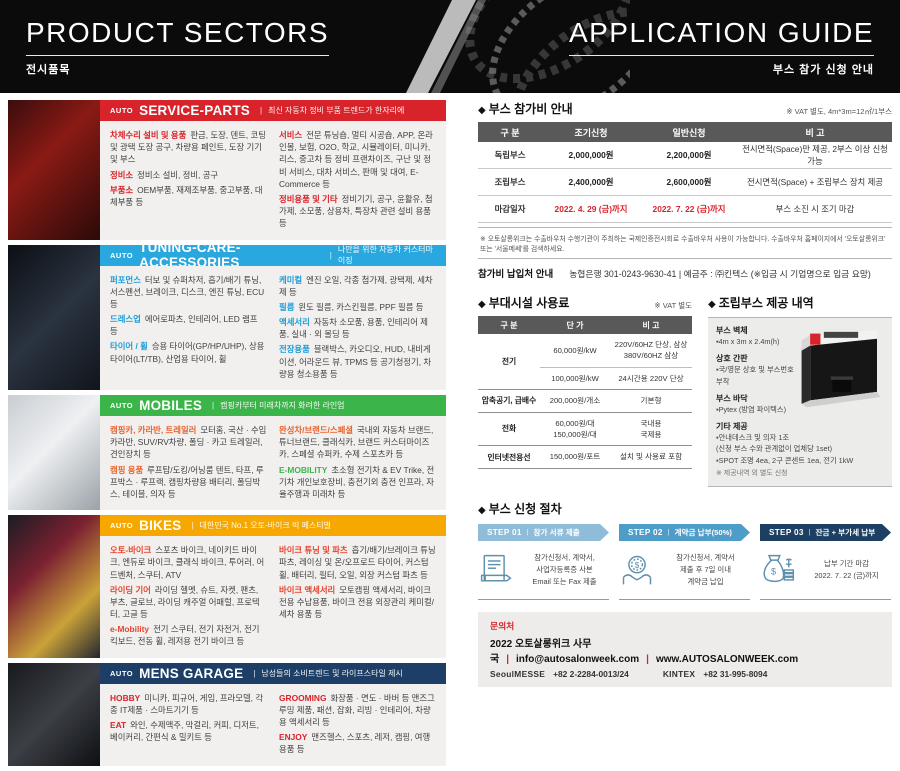 This screenshot has height=771, width=900. What do you see at coordinates (752, 474) in the screenshot?
I see `booth-item-note: ※ 제공내역 외 별도 신청` at bounding box center [752, 474].